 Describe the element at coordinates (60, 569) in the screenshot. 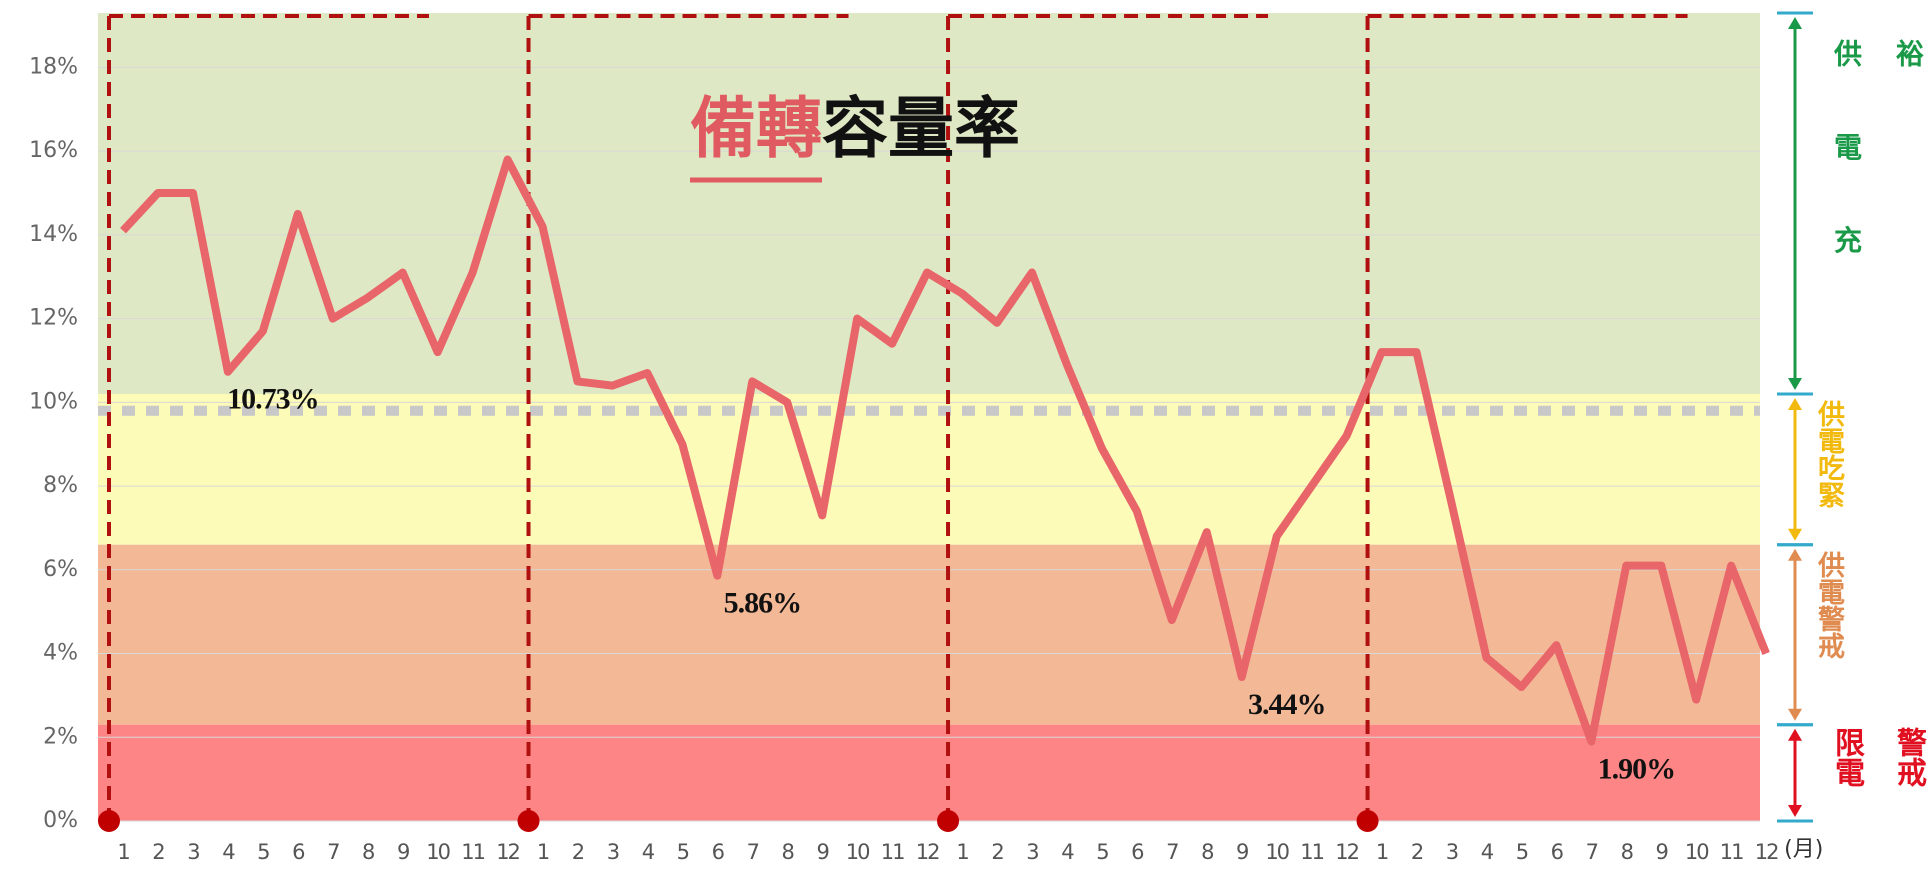

I see `y-tick-label: 6%` at that location.